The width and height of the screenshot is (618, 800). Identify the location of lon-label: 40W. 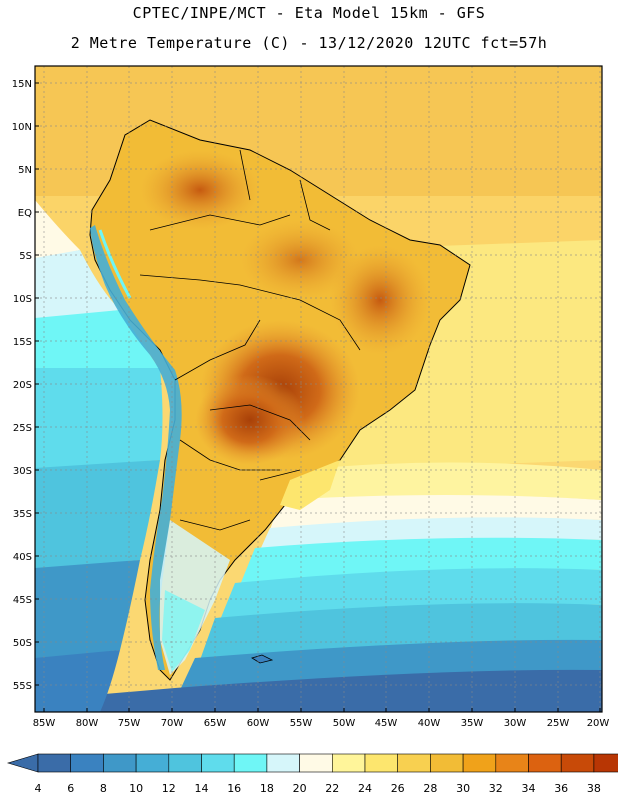
(429, 723).